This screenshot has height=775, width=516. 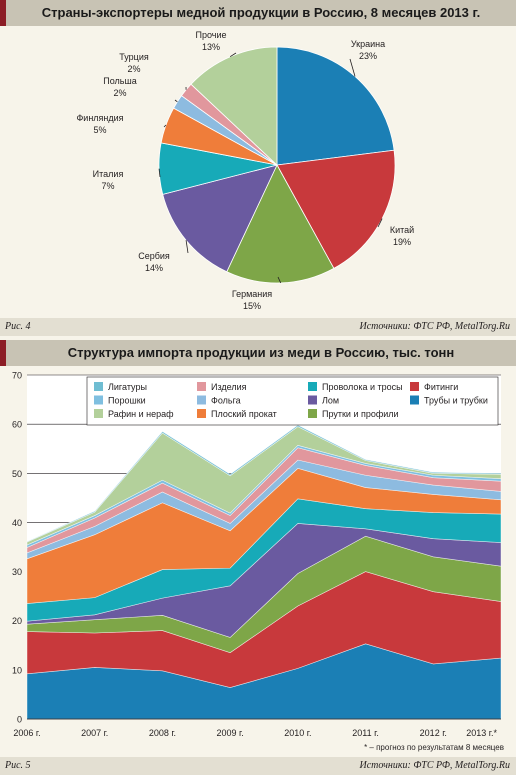 What do you see at coordinates (17, 572) in the screenshot?
I see `y-tick-label: 30` at bounding box center [17, 572].